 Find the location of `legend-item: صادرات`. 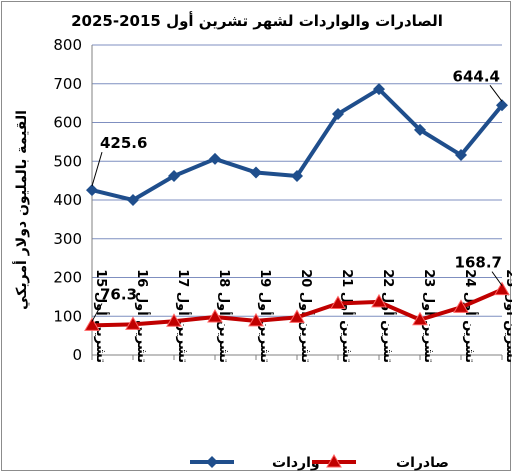

legend-item: صادرات is located at coordinates (380, 462).